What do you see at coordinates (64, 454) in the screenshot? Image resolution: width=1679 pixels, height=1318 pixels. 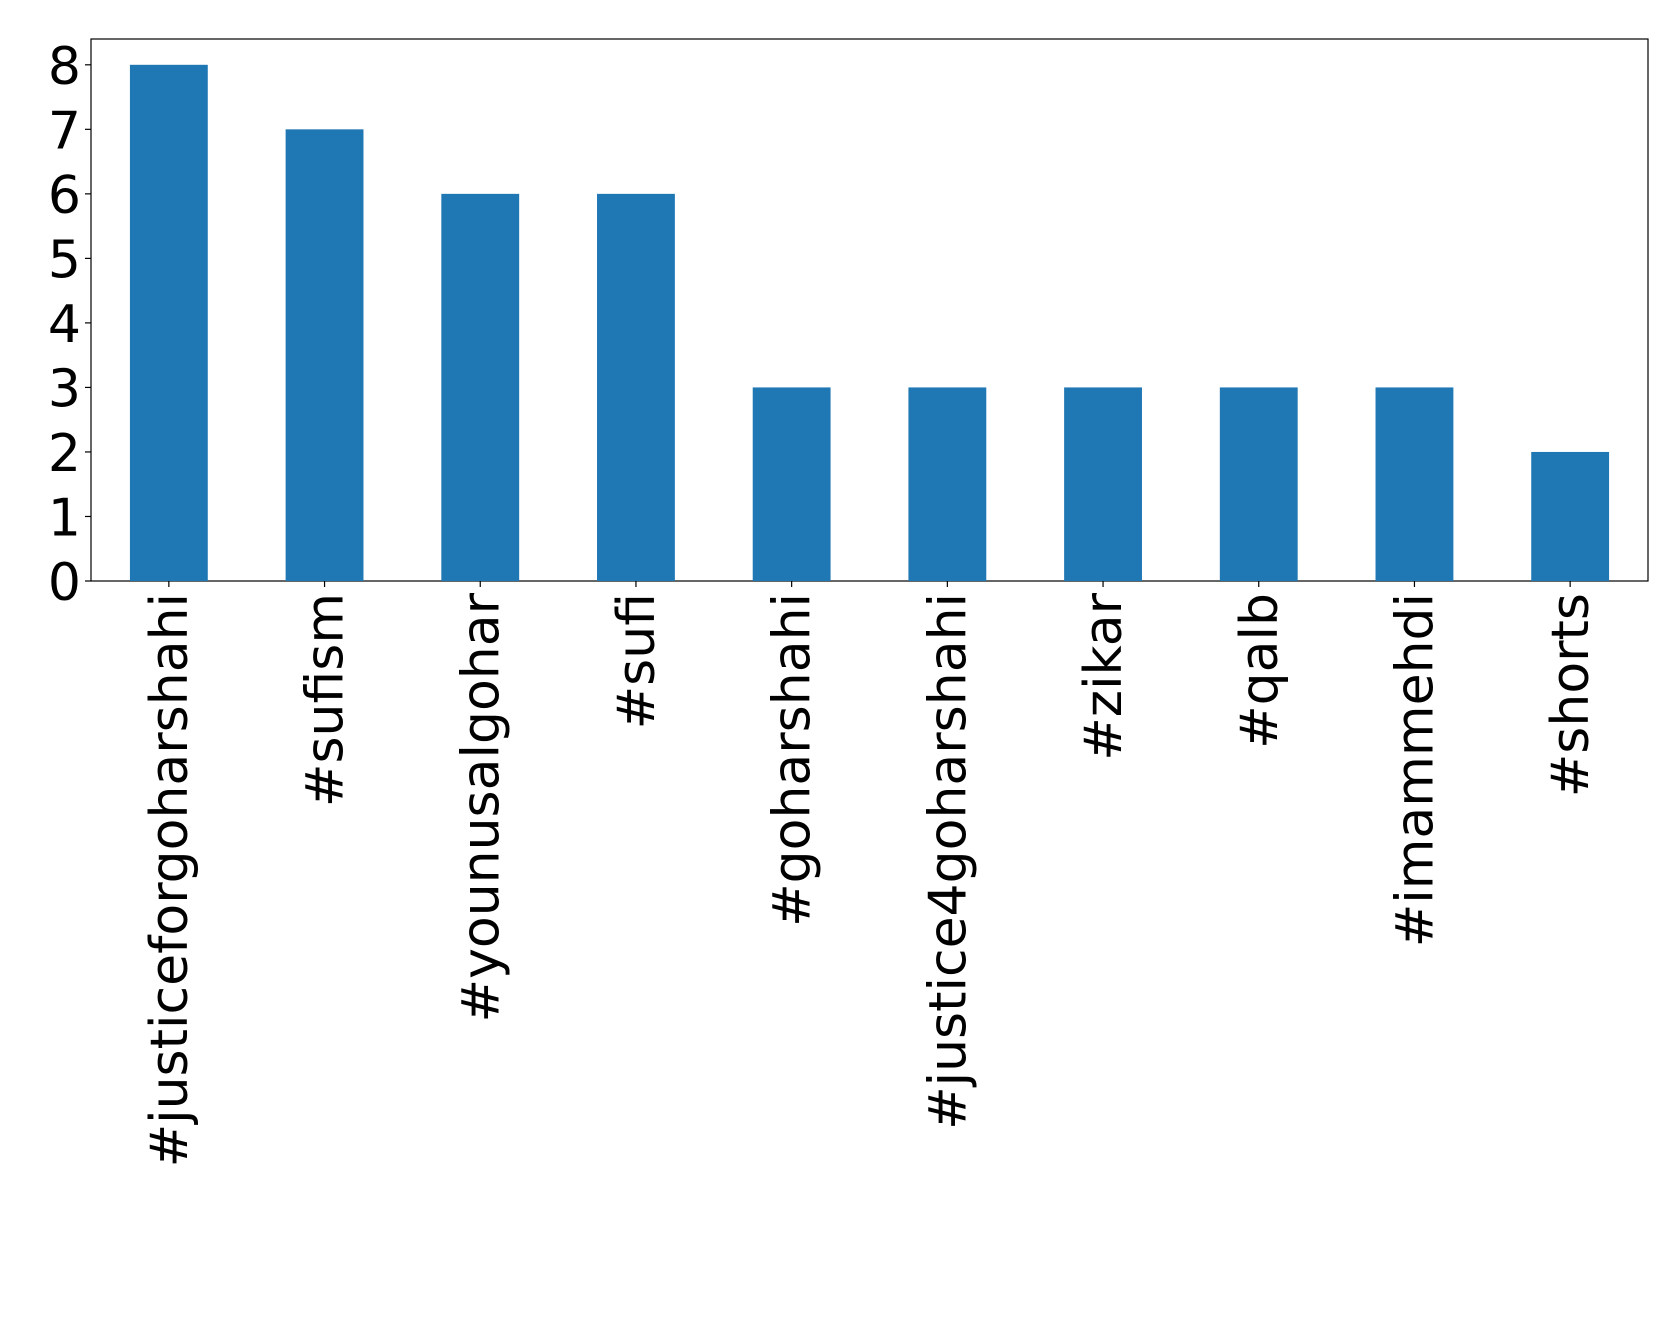 I see `y-tick-label: 2` at bounding box center [64, 454].